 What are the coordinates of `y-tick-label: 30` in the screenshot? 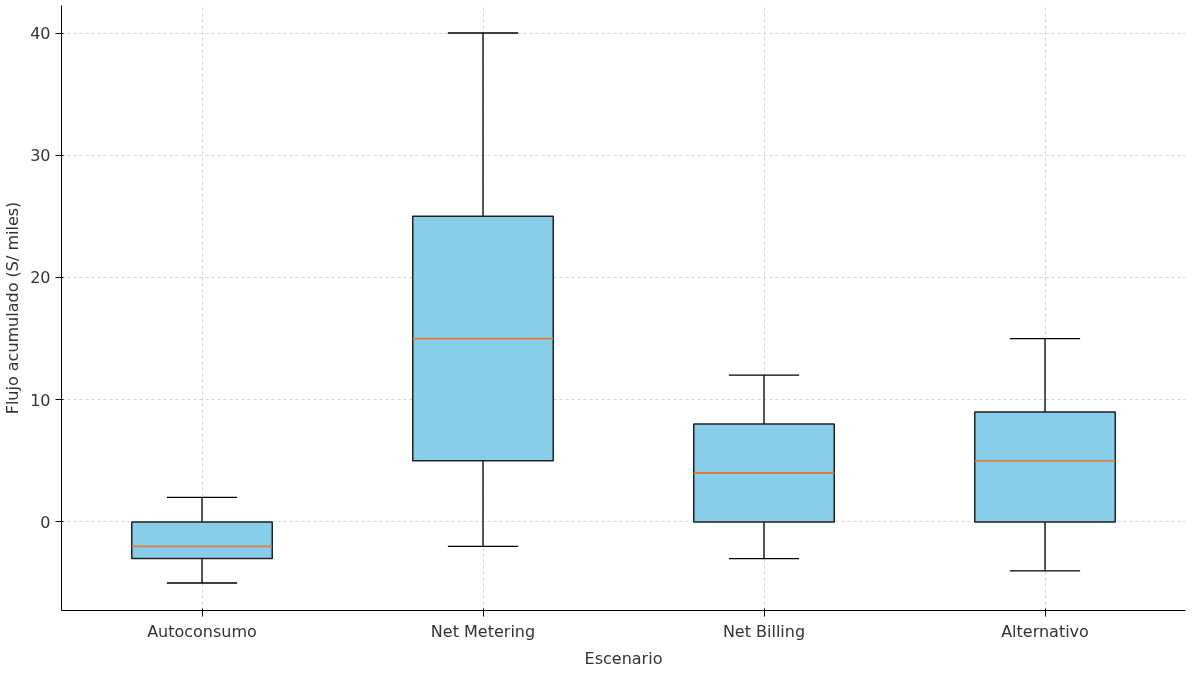 It's located at (40, 156).